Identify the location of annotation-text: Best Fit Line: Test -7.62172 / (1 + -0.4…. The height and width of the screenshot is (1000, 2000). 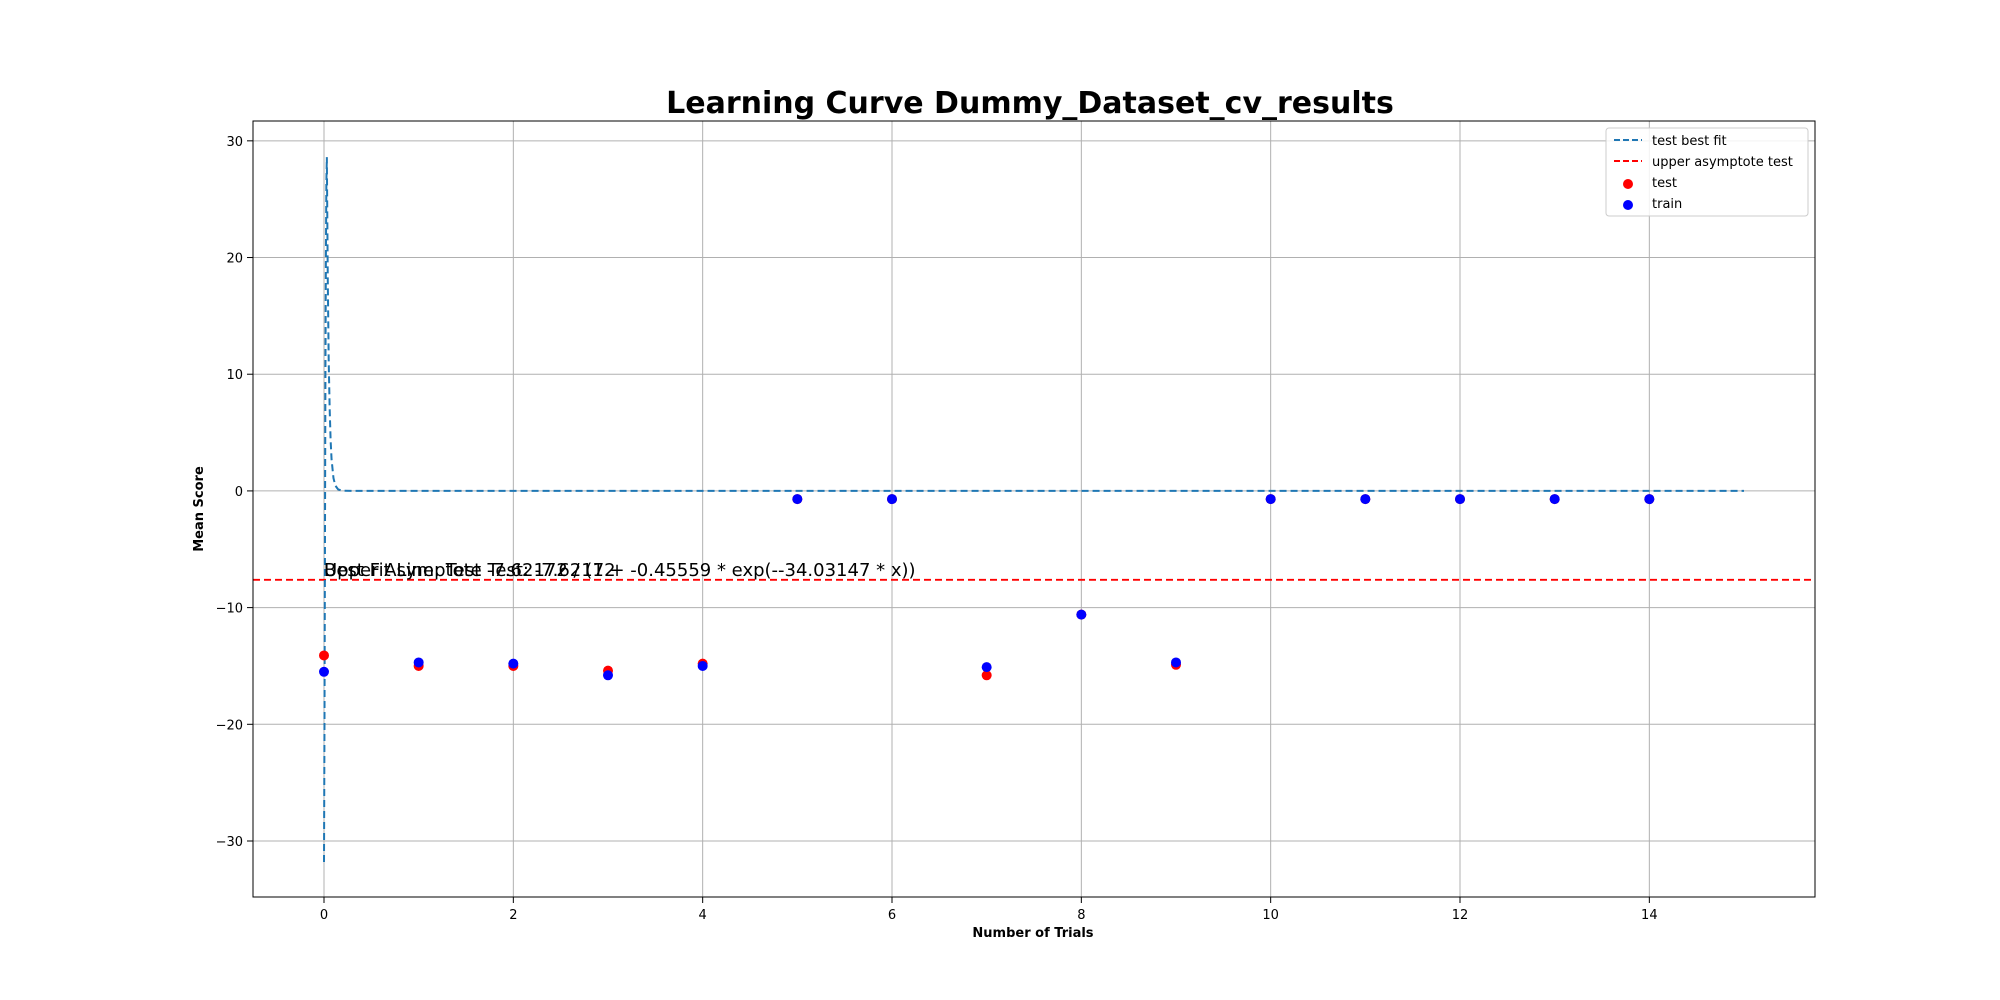
(620, 570).